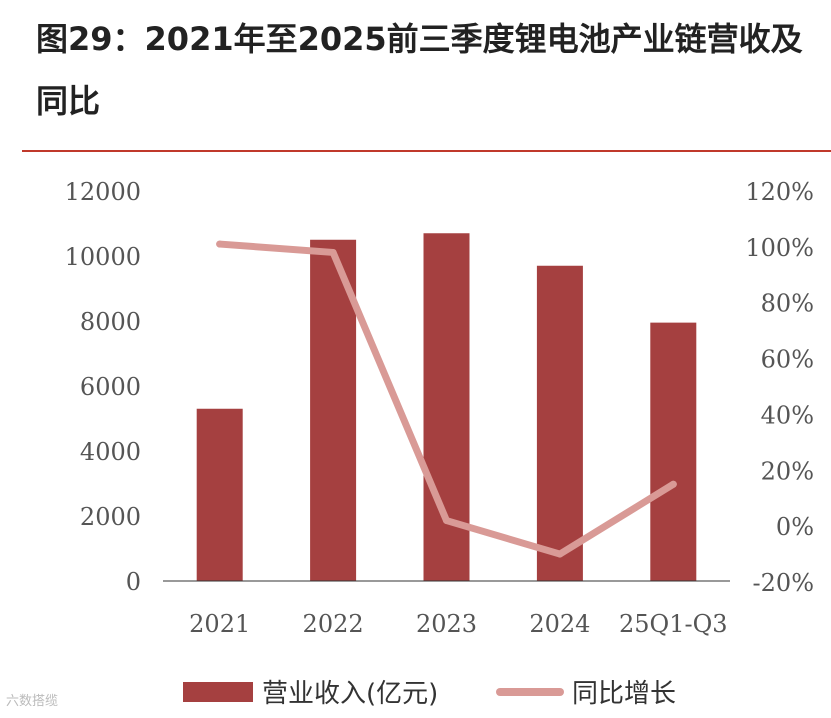 Image resolution: width=831 pixels, height=718 pixels. Describe the element at coordinates (787, 471) in the screenshot. I see `y2-tick-label: 20%` at that location.